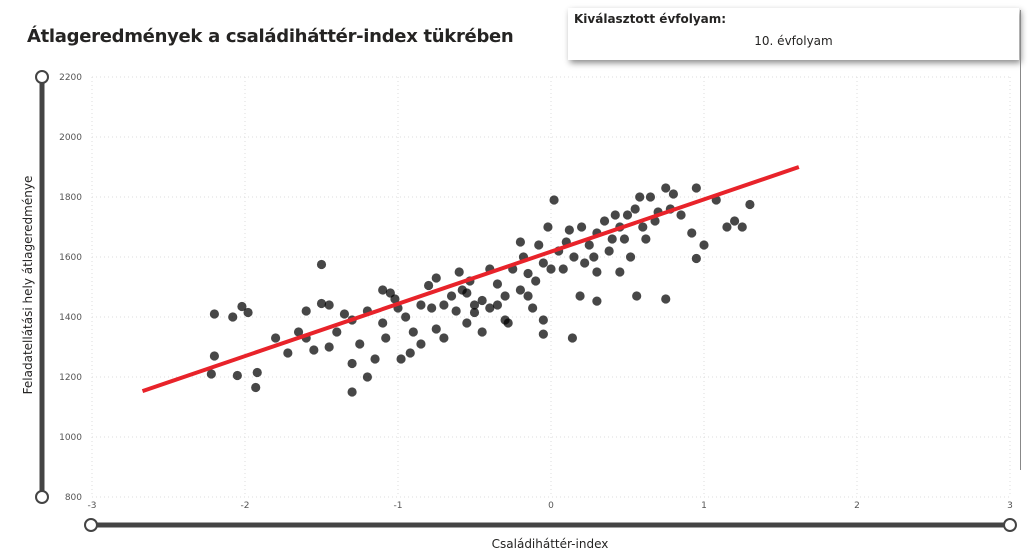 The height and width of the screenshot is (557, 1028). What do you see at coordinates (857, 506) in the screenshot?
I see `x-tick-label: 2` at bounding box center [857, 506].